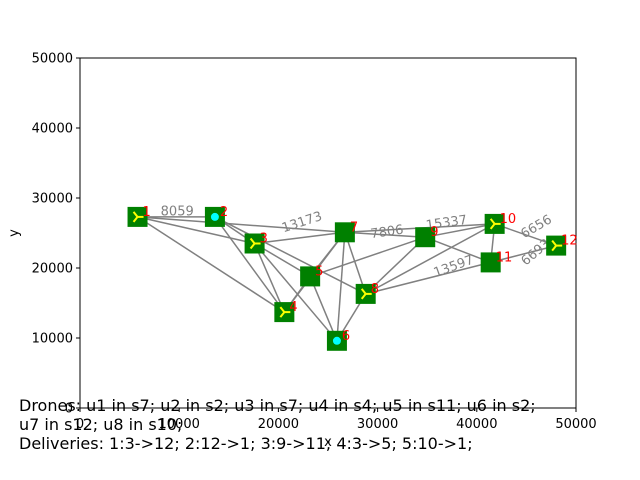 The width and height of the screenshot is (640, 480). Describe the element at coordinates (147, 212) in the screenshot. I see `station-id-label: 1` at that location.